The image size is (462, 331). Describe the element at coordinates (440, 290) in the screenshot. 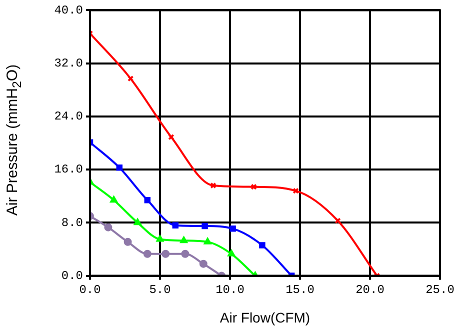

I see `x-tick-label: 25.0` at that location.